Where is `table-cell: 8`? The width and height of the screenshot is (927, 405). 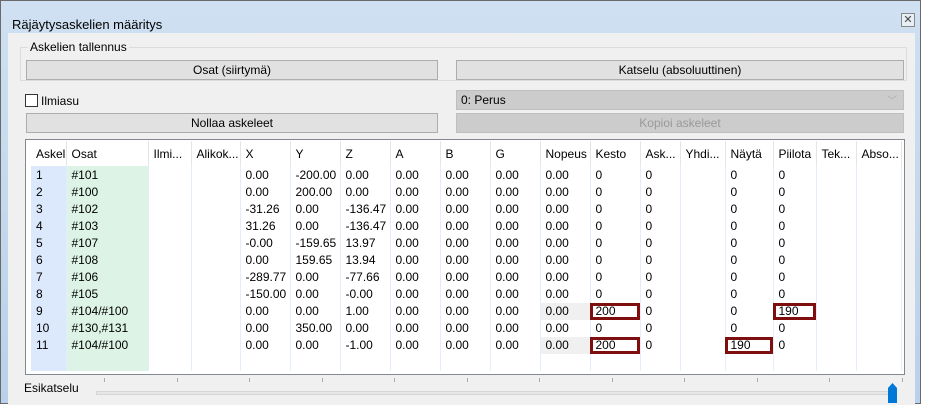 table-cell: 8 is located at coordinates (49, 294).